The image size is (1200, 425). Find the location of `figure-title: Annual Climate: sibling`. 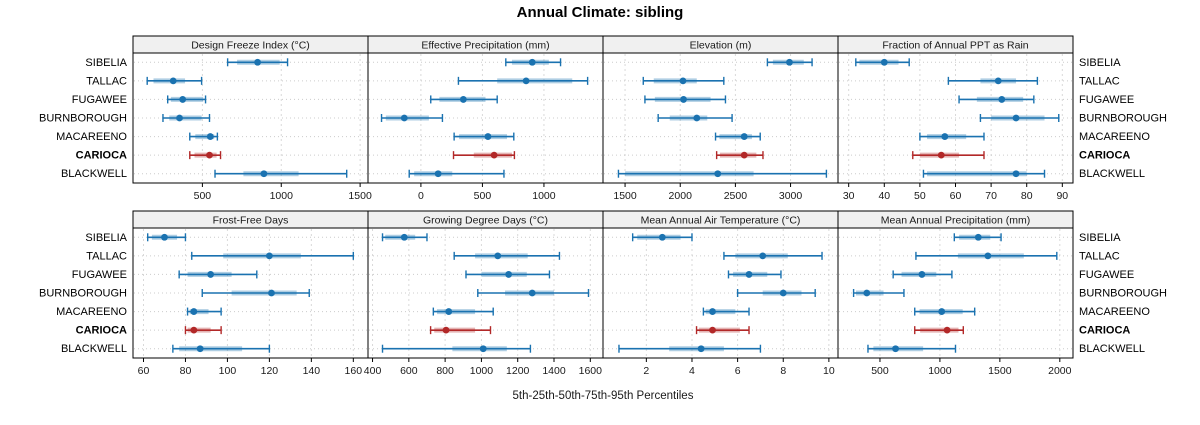

figure-title: Annual Climate: sibling is located at coordinates (600, 12).